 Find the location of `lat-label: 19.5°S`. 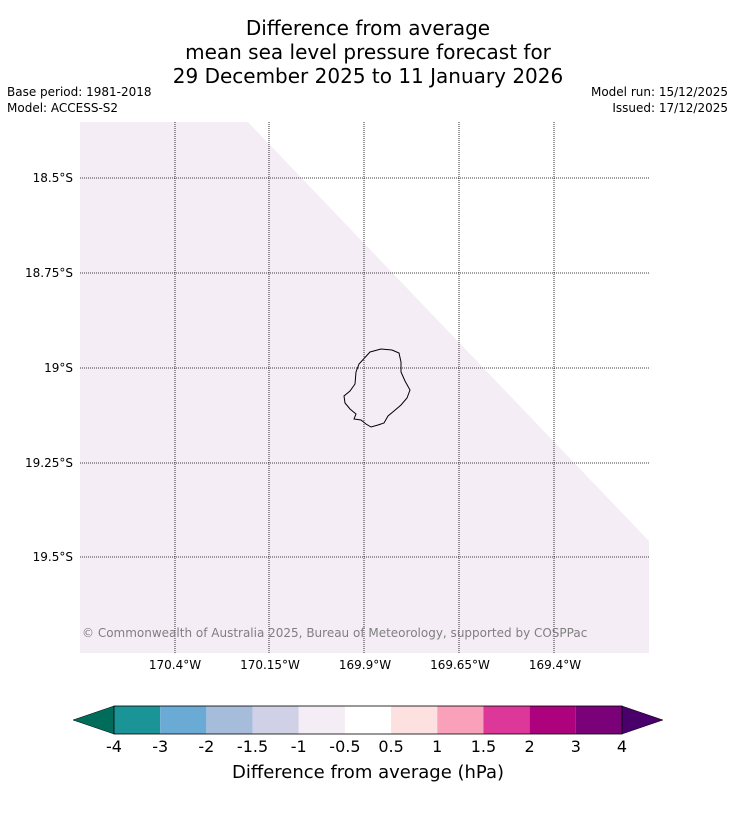

lat-label: 19.5°S is located at coordinates (53, 557).